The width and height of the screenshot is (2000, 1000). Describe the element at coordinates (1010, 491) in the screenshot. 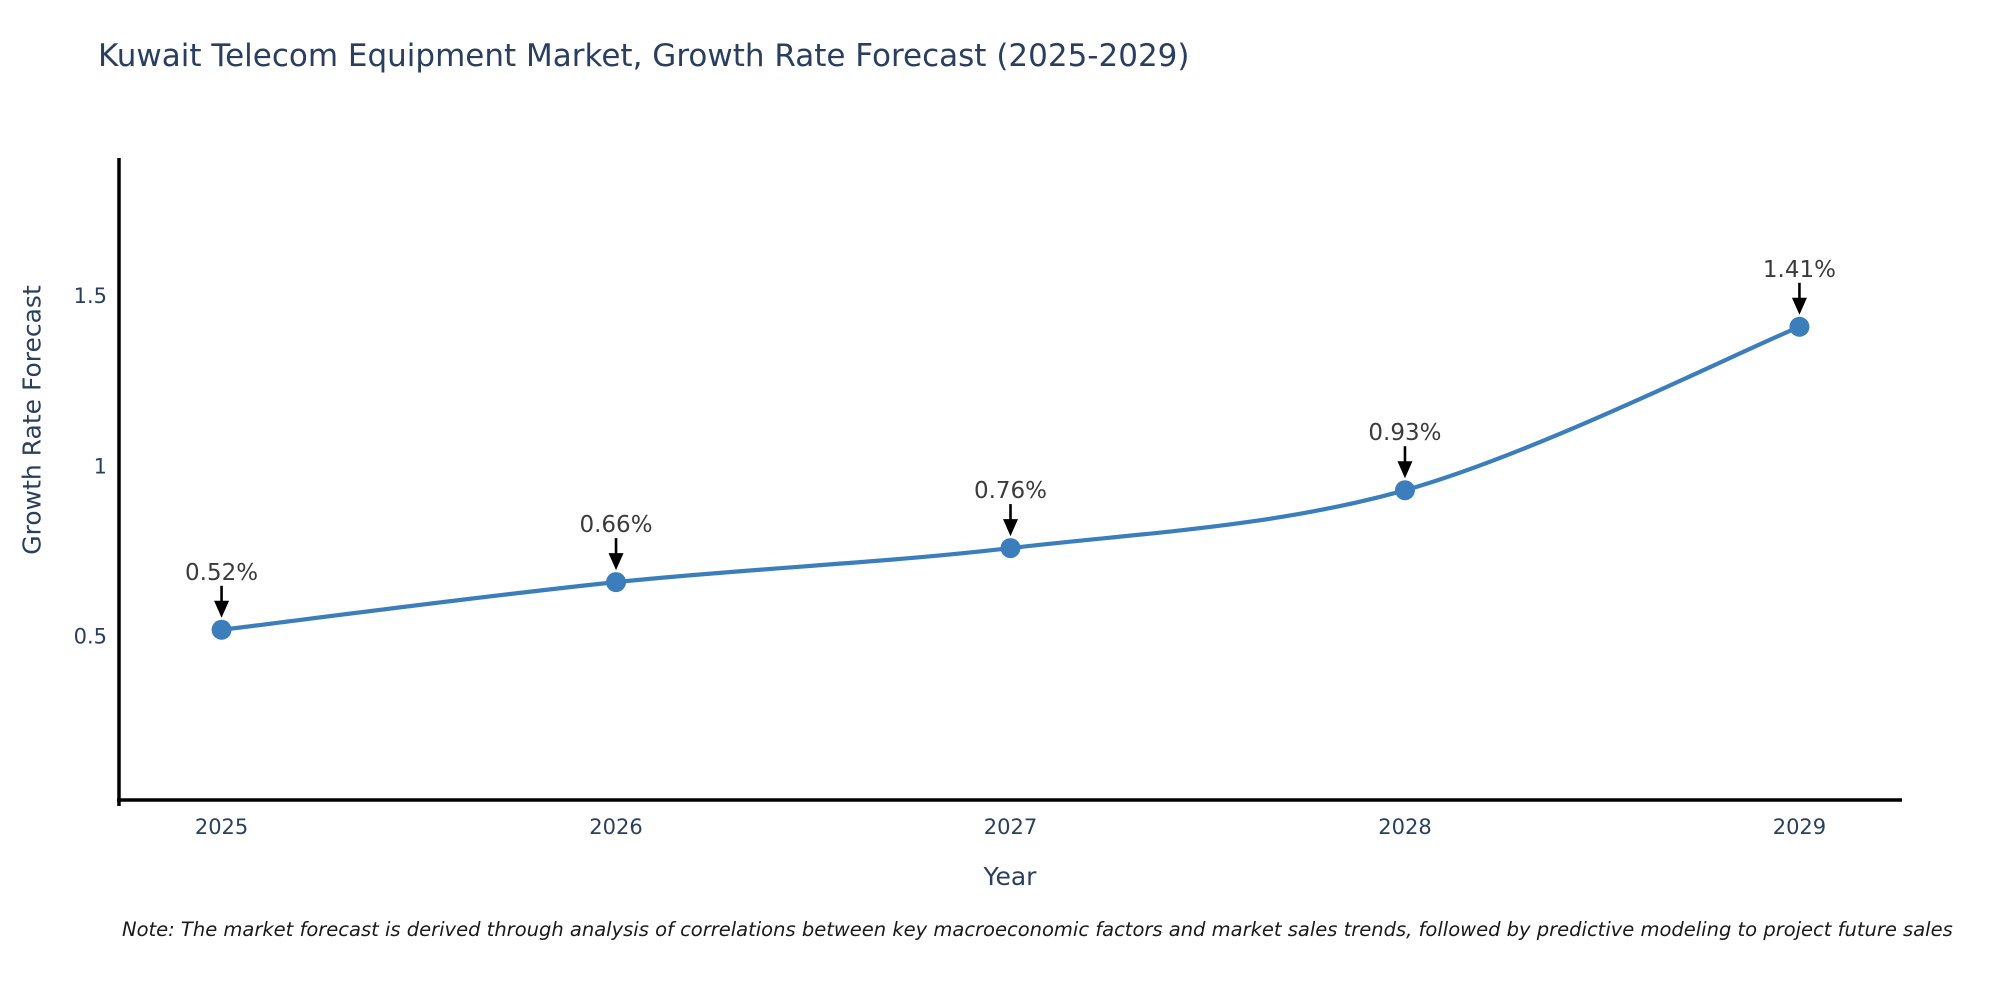

I see `annotation-label-2027: 0.76%` at that location.